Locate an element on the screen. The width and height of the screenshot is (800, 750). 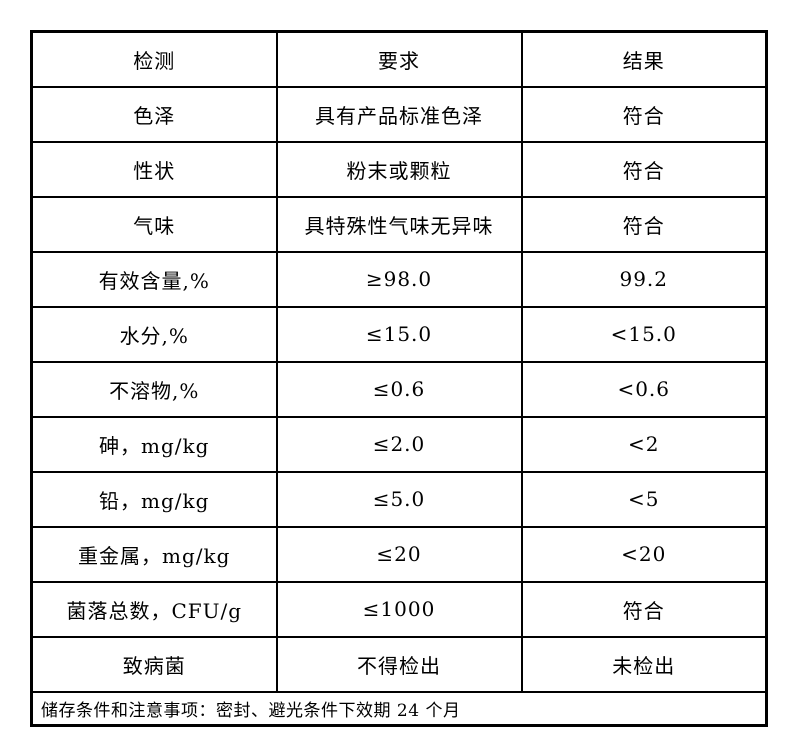
requirement-cell: ≤2.0 is located at coordinates (399, 444).